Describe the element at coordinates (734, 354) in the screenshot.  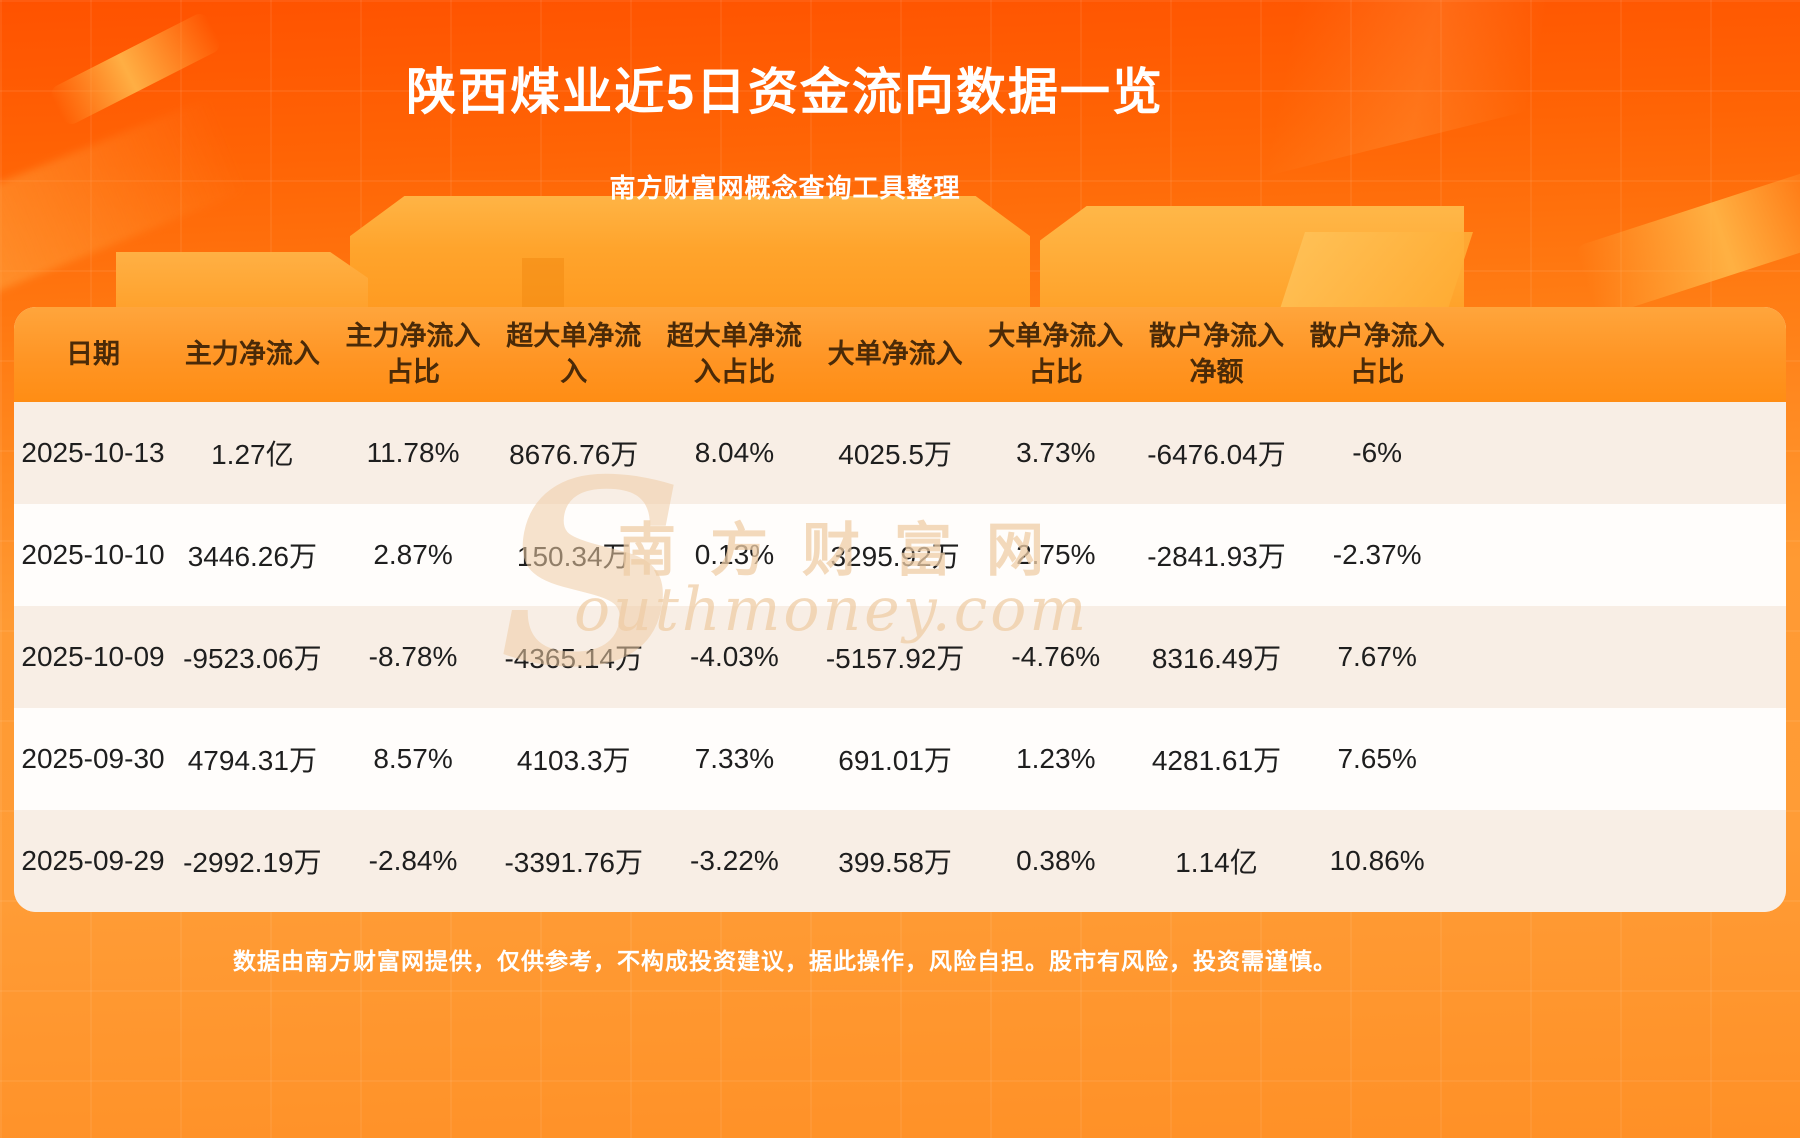
I see `column-header-xlarge-ratio: 超大单净流 入占比` at that location.